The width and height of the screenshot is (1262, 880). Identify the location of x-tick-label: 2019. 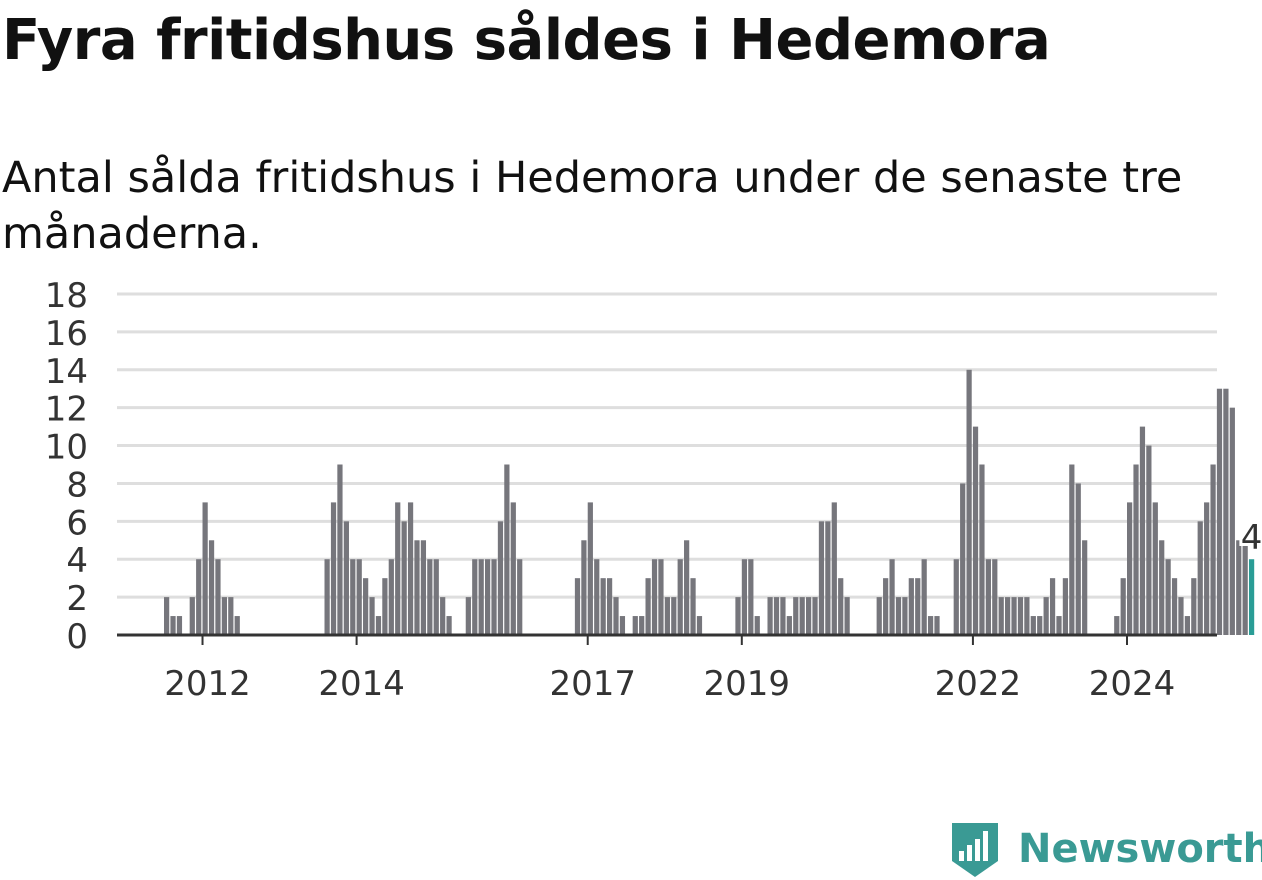
(747, 684).